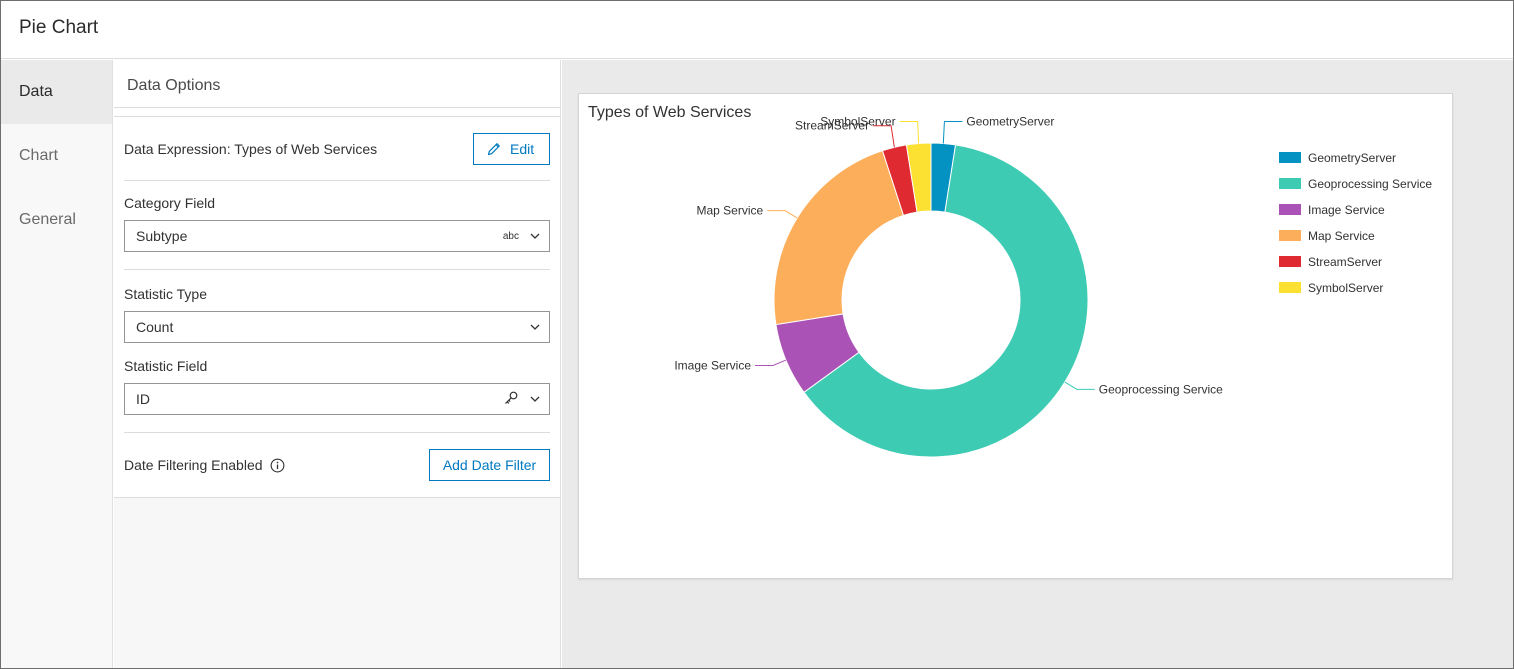 Image resolution: width=1514 pixels, height=669 pixels. Describe the element at coordinates (155, 327) in the screenshot. I see `statistic-type-value: Count` at that location.